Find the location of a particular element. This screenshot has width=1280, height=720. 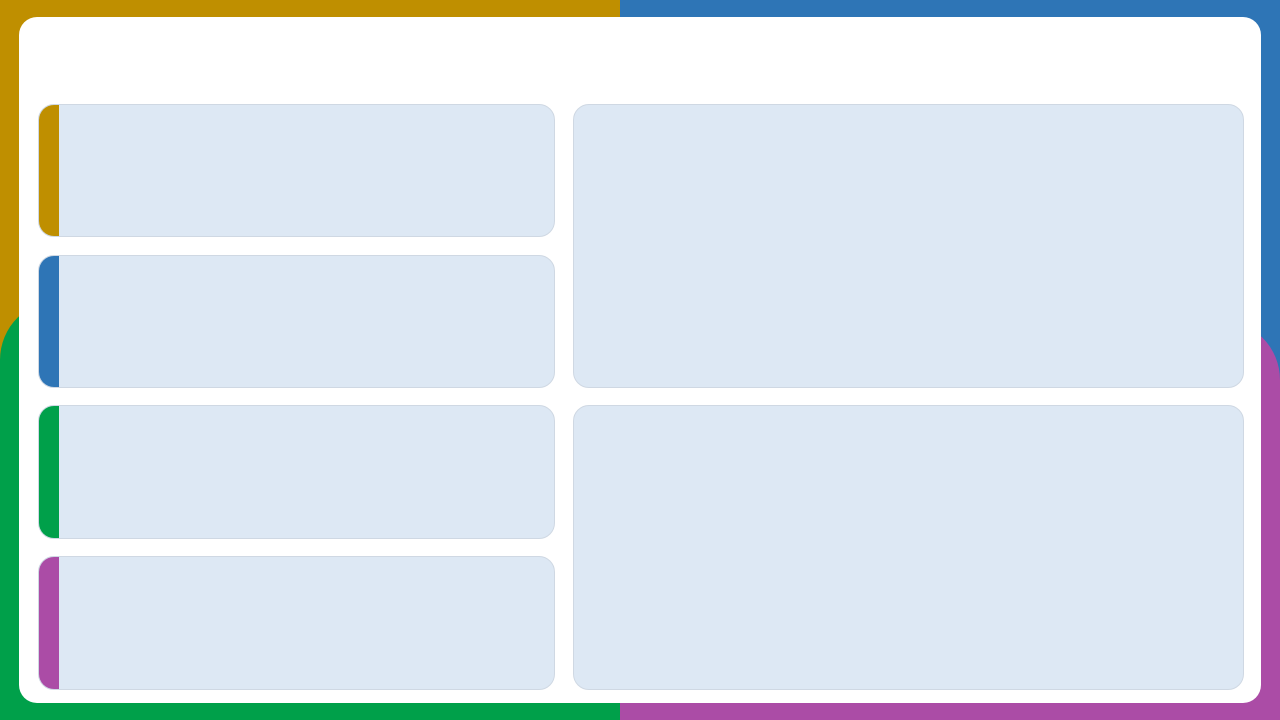

accent-bar-purple is located at coordinates (49, 623).